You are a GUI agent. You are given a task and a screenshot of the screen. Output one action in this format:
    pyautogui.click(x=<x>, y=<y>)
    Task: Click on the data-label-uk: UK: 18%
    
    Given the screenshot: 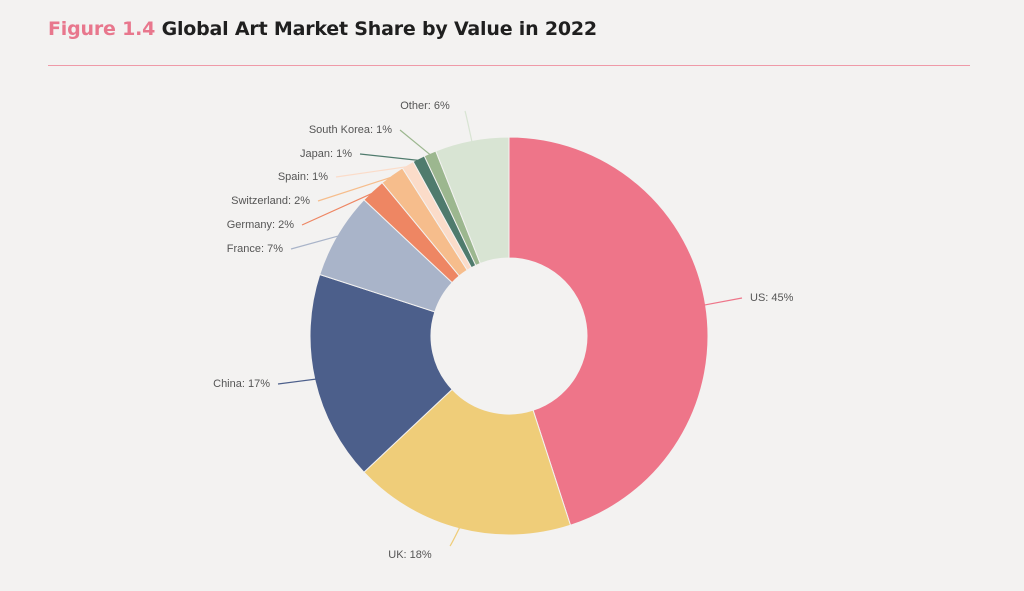 What is the action you would take?
    pyautogui.click(x=410, y=555)
    